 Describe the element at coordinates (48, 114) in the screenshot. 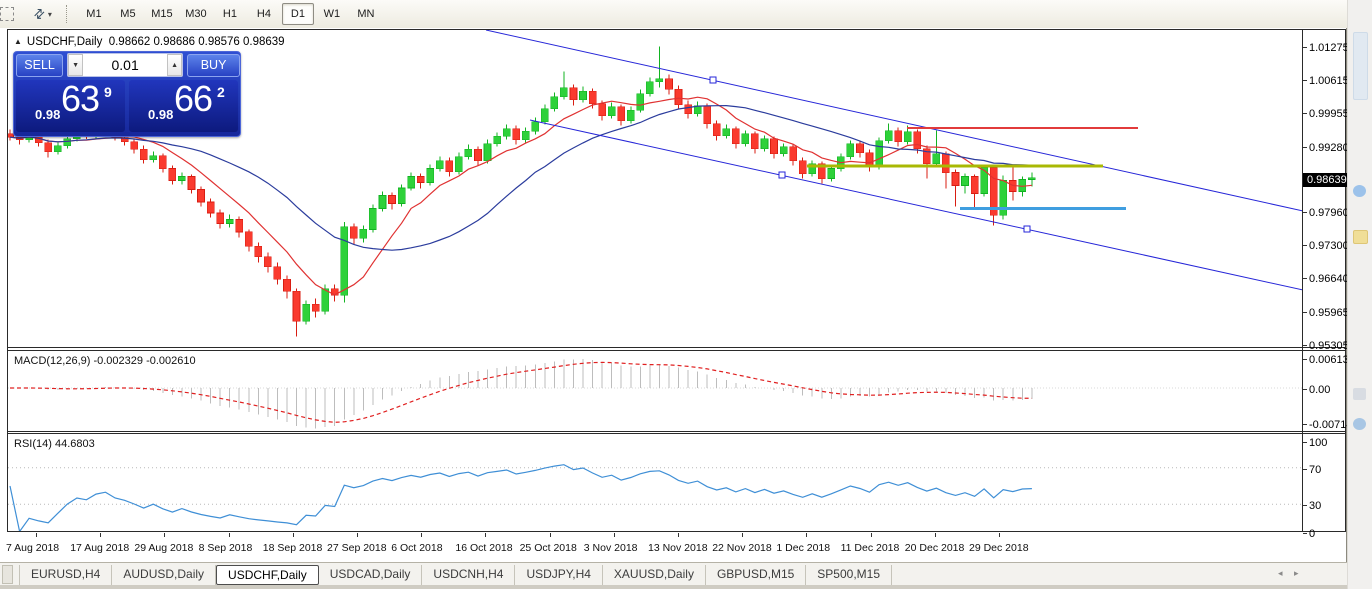

I see `sell-price-prefix: 0.98` at that location.